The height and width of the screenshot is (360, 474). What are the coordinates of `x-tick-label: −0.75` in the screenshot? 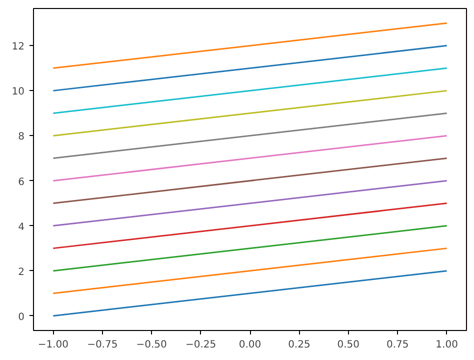 It's located at (102, 345).